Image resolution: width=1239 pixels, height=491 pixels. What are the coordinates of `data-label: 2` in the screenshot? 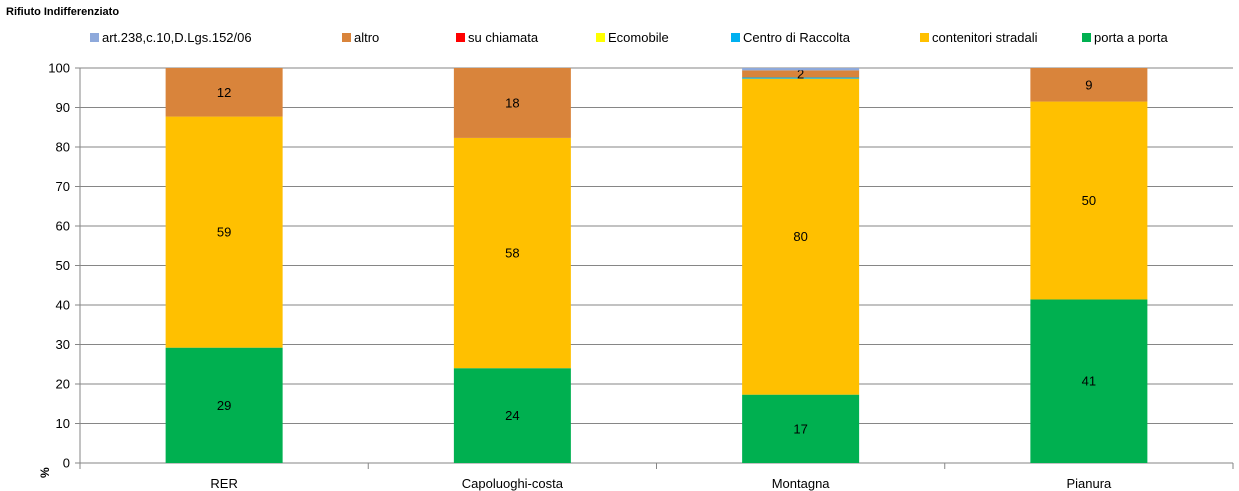 It's located at (800, 73).